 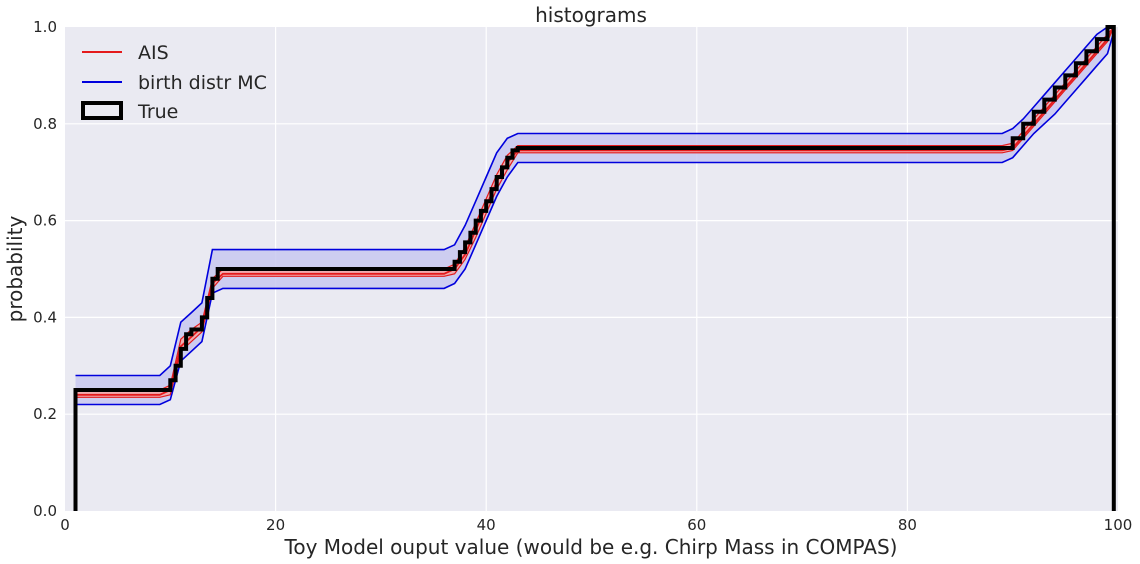 What do you see at coordinates (591, 15) in the screenshot?
I see `chart-title: histograms` at bounding box center [591, 15].